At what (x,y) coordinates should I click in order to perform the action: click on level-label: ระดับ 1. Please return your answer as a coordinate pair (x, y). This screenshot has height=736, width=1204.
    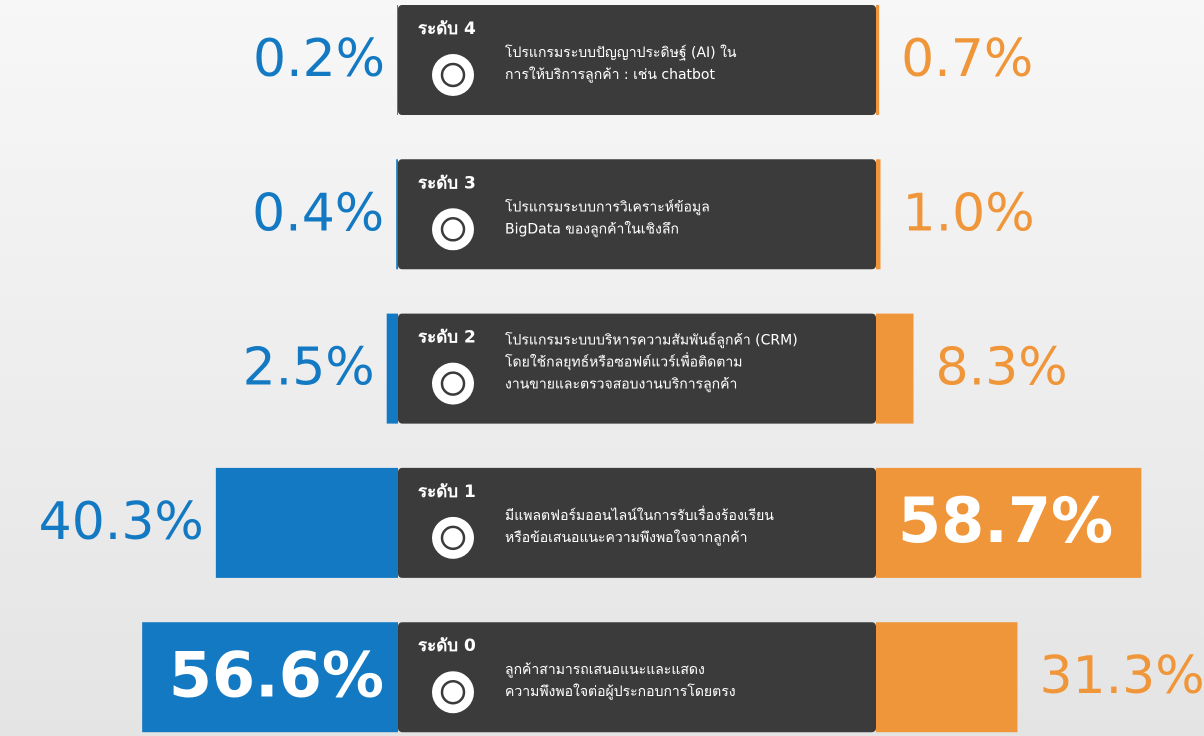
    Looking at the image, I should click on (447, 492).